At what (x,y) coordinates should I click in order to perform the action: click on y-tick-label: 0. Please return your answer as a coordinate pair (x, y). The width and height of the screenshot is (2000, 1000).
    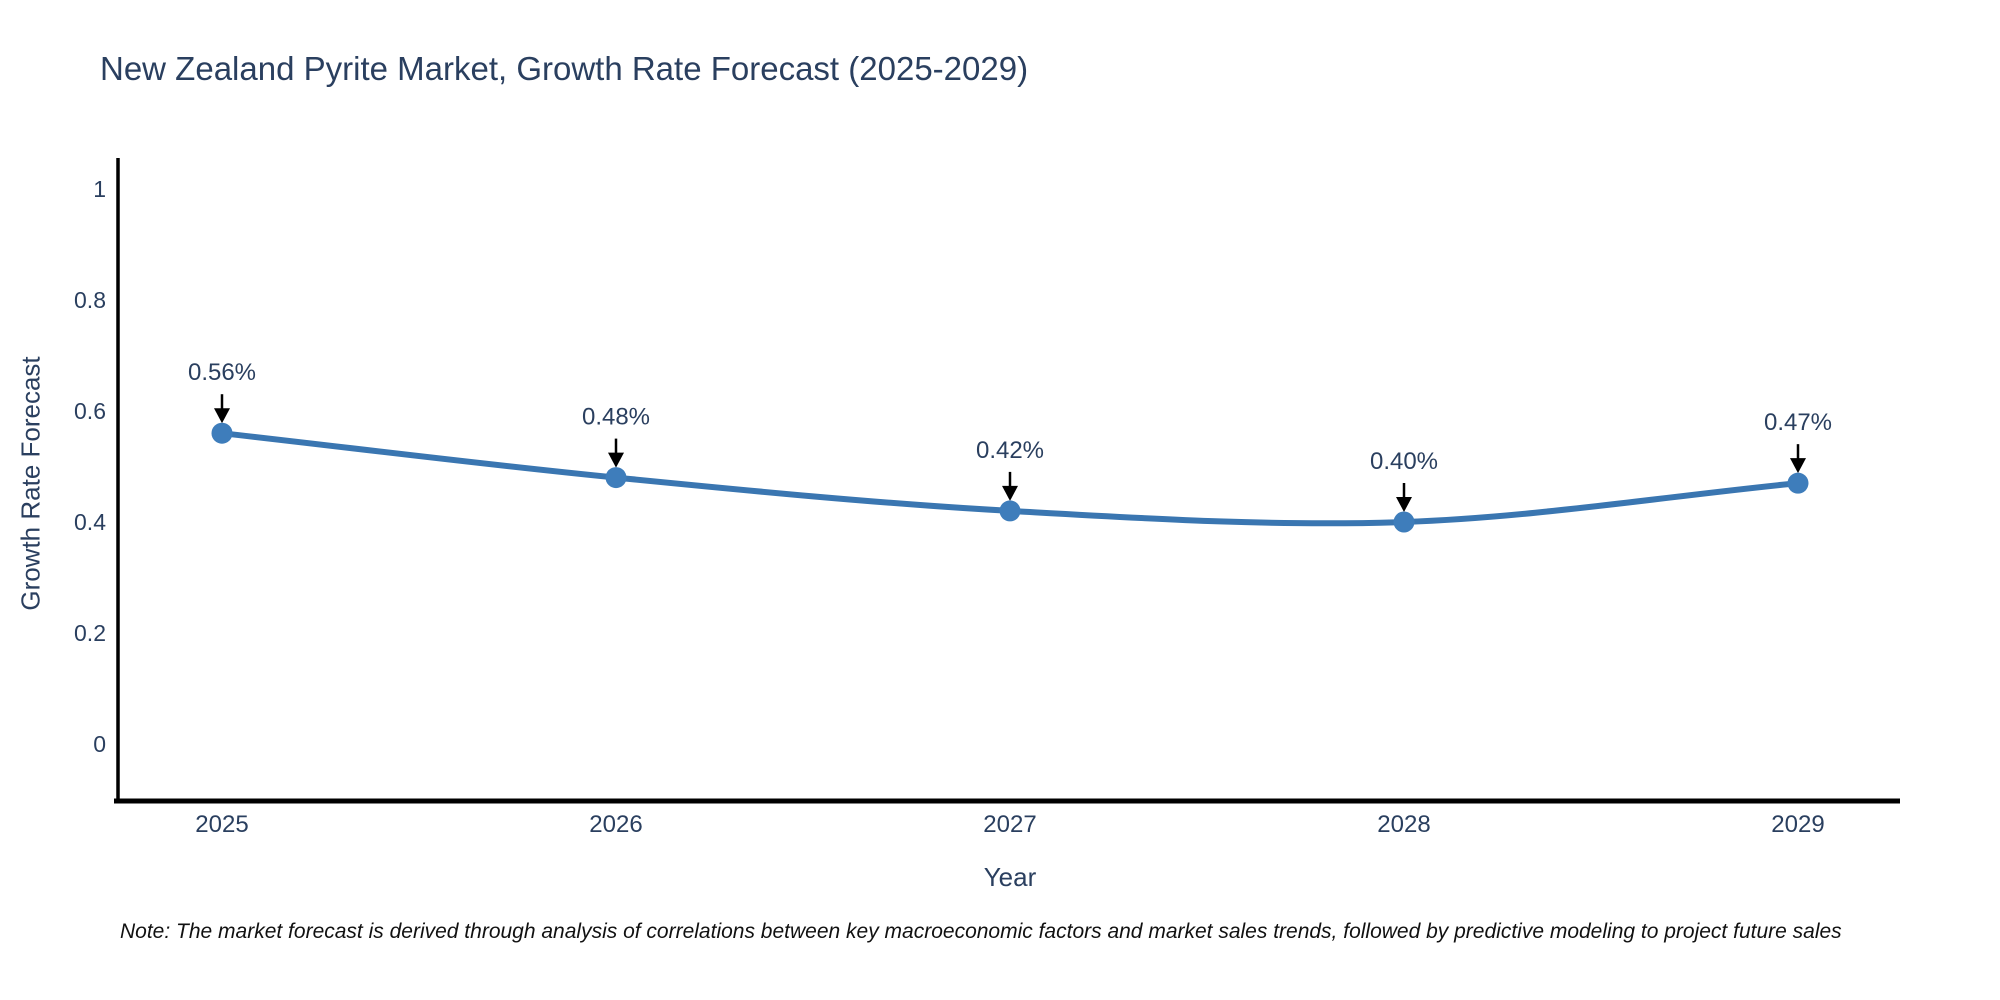
    Looking at the image, I should click on (99, 744).